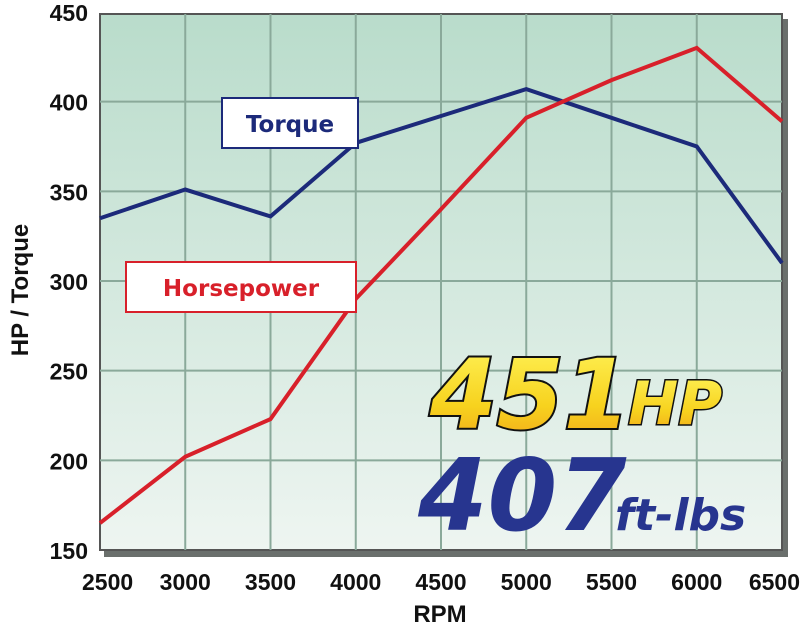 This screenshot has width=800, height=630. What do you see at coordinates (69, 551) in the screenshot?
I see `y-tick-label: 150` at bounding box center [69, 551].